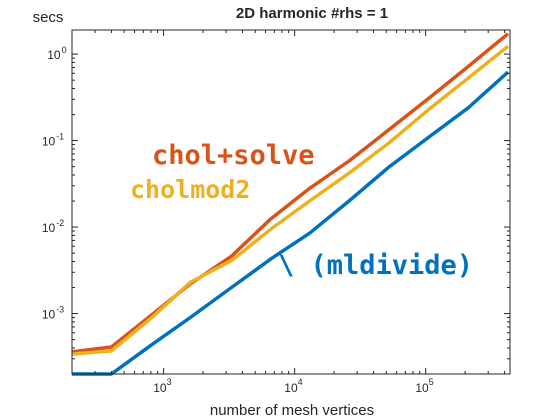 The width and height of the screenshot is (560, 420). What do you see at coordinates (64, 50) in the screenshot?
I see `y-tick-label-exp: 0` at bounding box center [64, 50].